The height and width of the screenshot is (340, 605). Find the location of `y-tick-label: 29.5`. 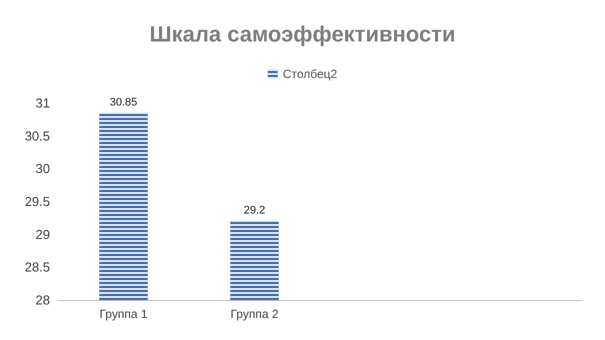

y-tick-label: 29.5 is located at coordinates (37, 201).